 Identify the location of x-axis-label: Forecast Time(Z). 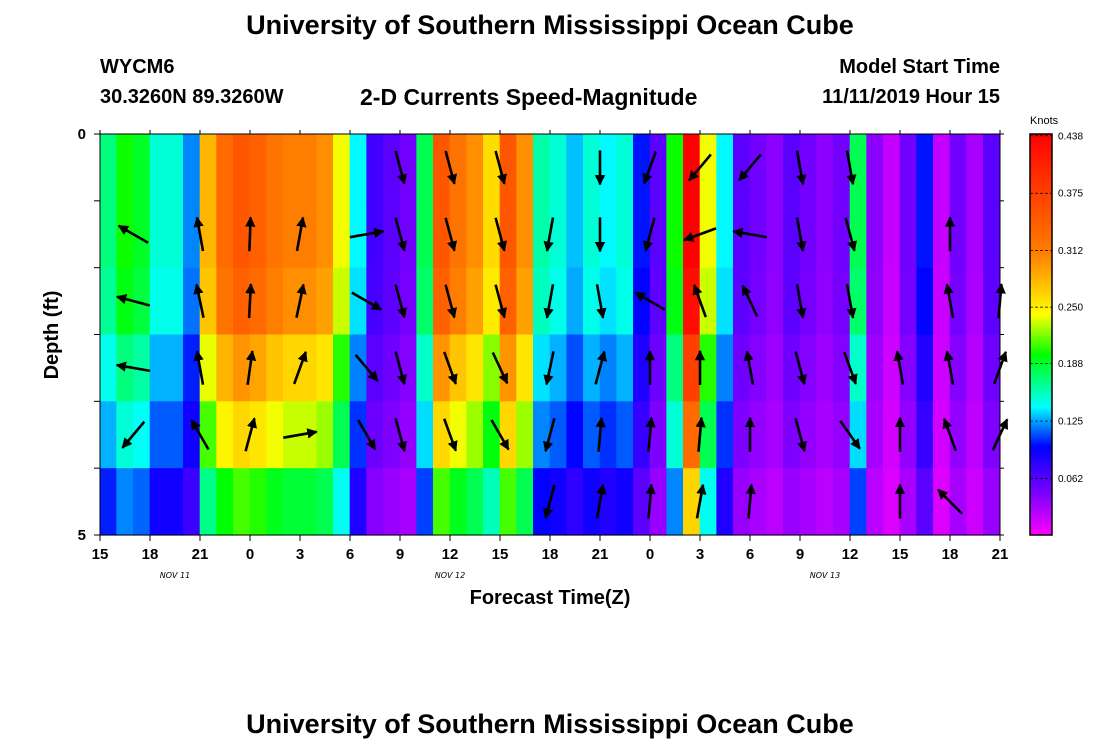
(550, 598).